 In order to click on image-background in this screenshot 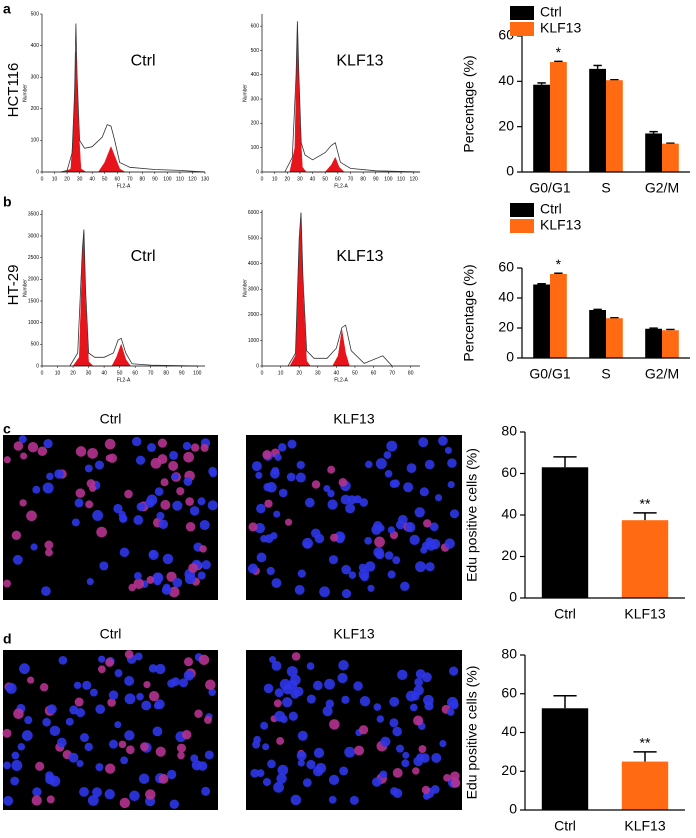, I will do `click(110, 730)`.